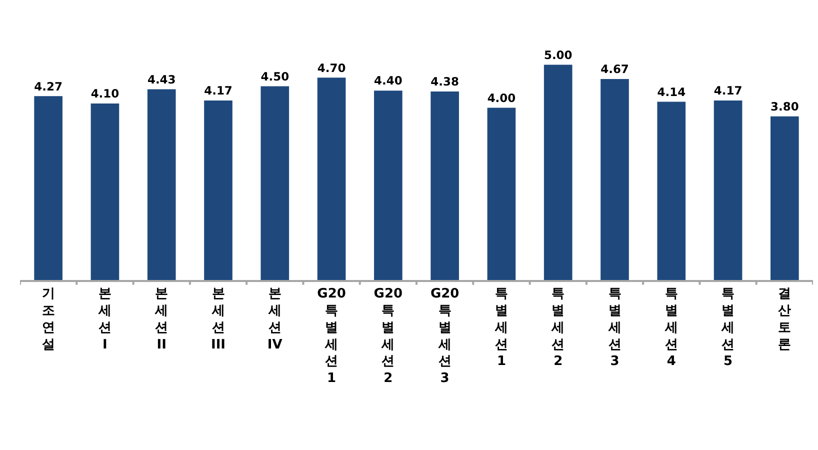 The width and height of the screenshot is (818, 450). What do you see at coordinates (614, 328) in the screenshot?
I see `x-tick-label: 특별세션 3` at bounding box center [614, 328].